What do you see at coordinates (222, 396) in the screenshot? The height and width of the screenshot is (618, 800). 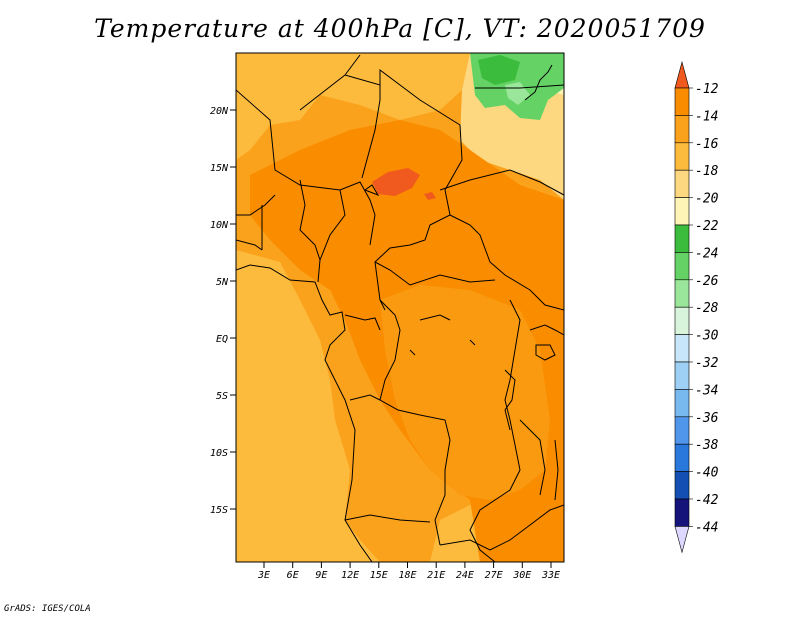 I see `lat-label: 5S` at bounding box center [222, 396].